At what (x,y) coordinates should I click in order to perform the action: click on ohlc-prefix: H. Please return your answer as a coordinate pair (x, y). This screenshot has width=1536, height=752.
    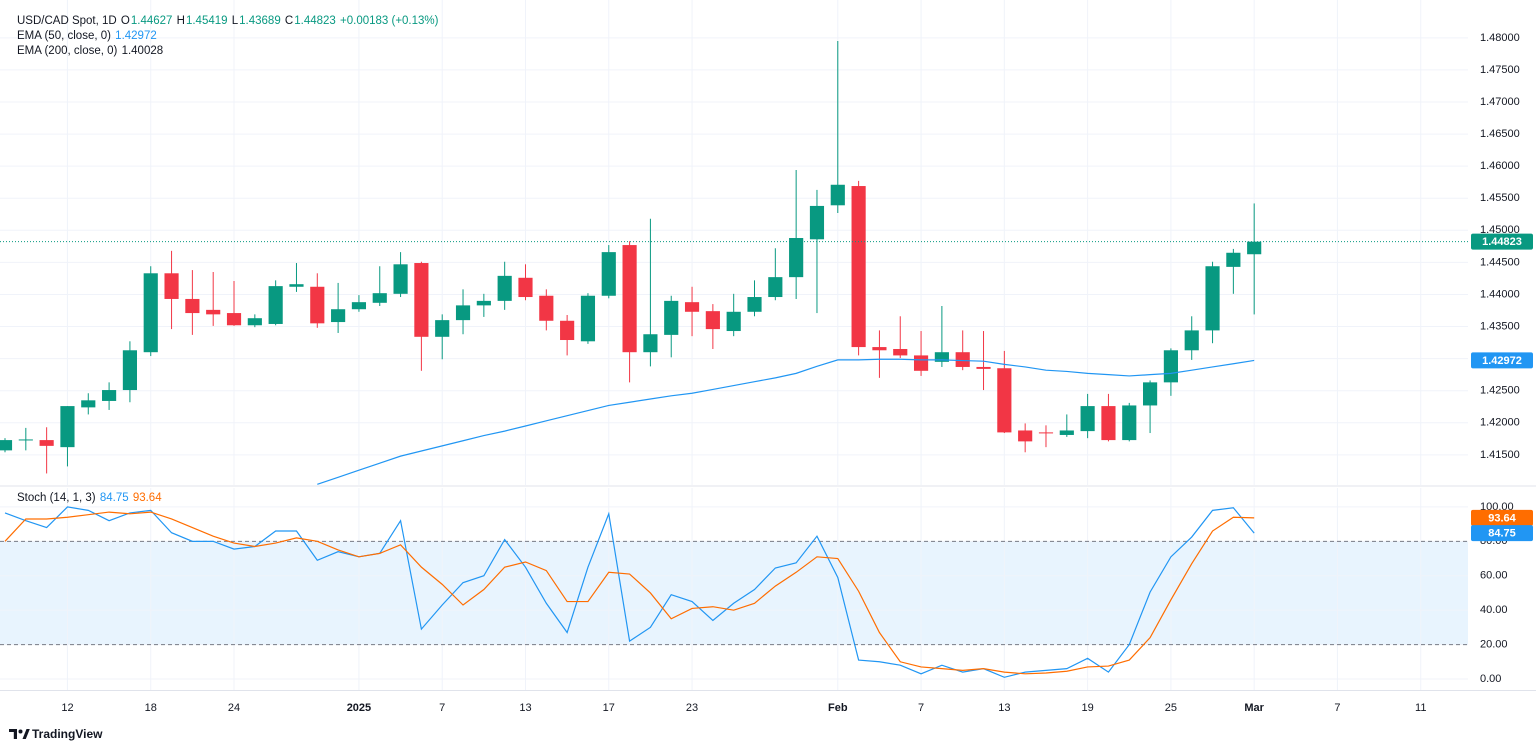
    Looking at the image, I should click on (180, 21).